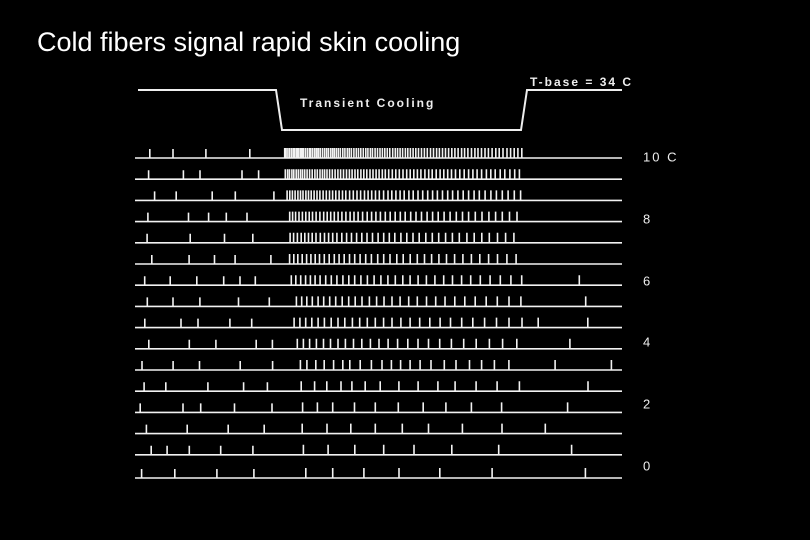 The width and height of the screenshot is (810, 540). Describe the element at coordinates (660, 156) in the screenshot. I see `trace-label: 10 C` at that location.